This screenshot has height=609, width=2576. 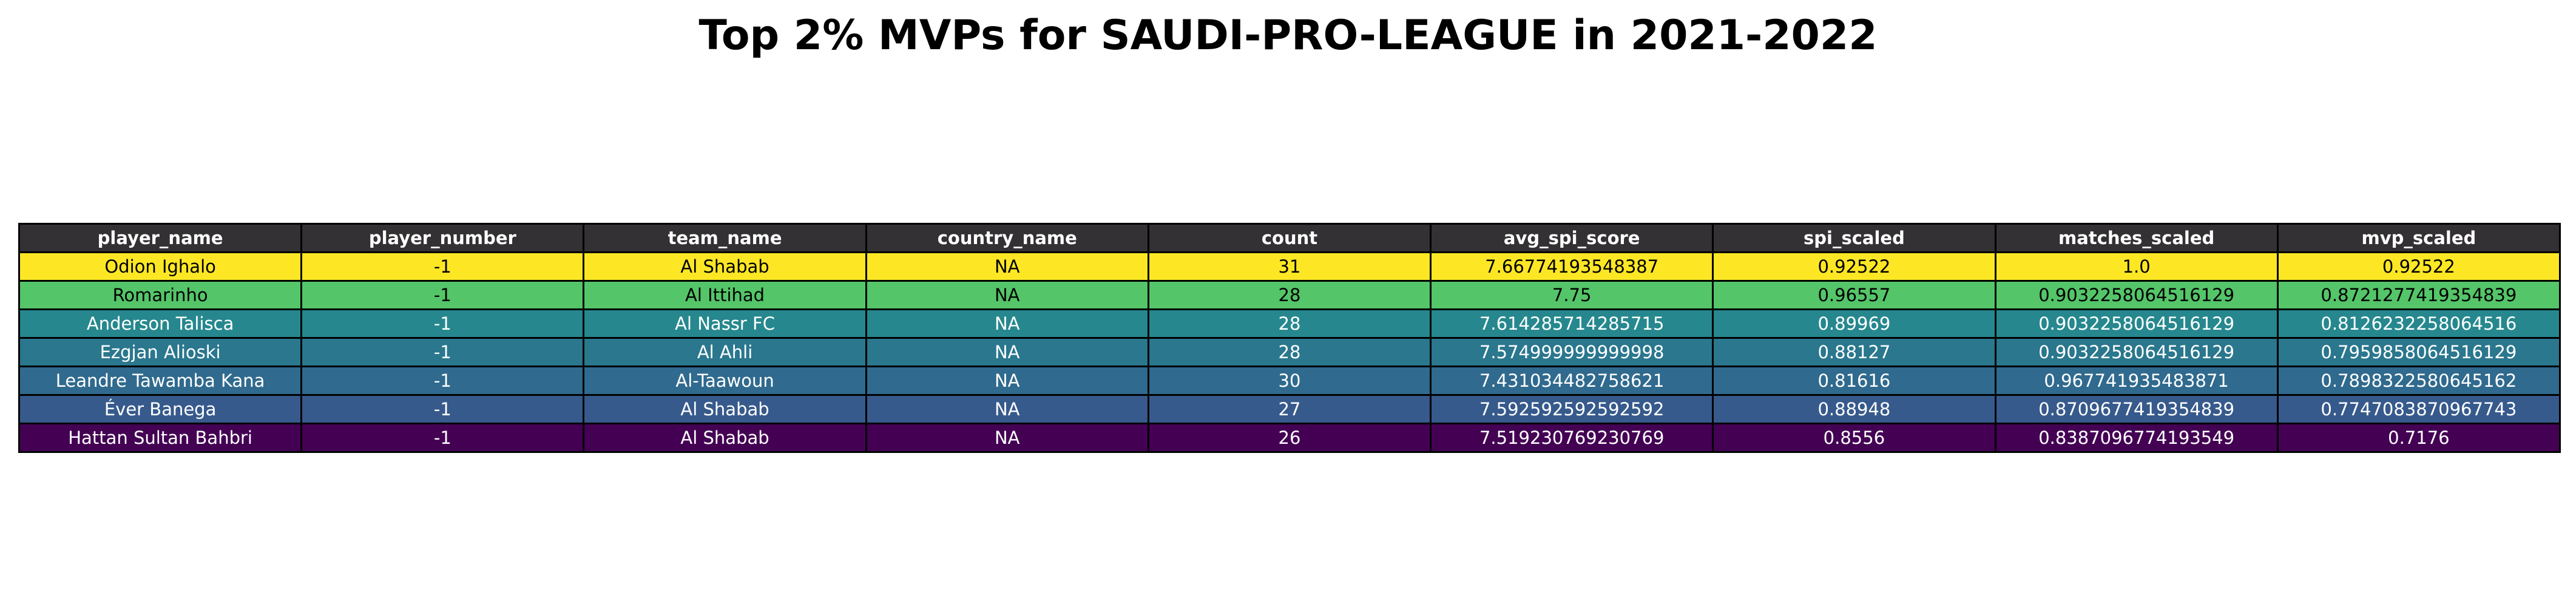 What do you see at coordinates (725, 323) in the screenshot?
I see `cell-team-name: Al Nassr FC` at bounding box center [725, 323].